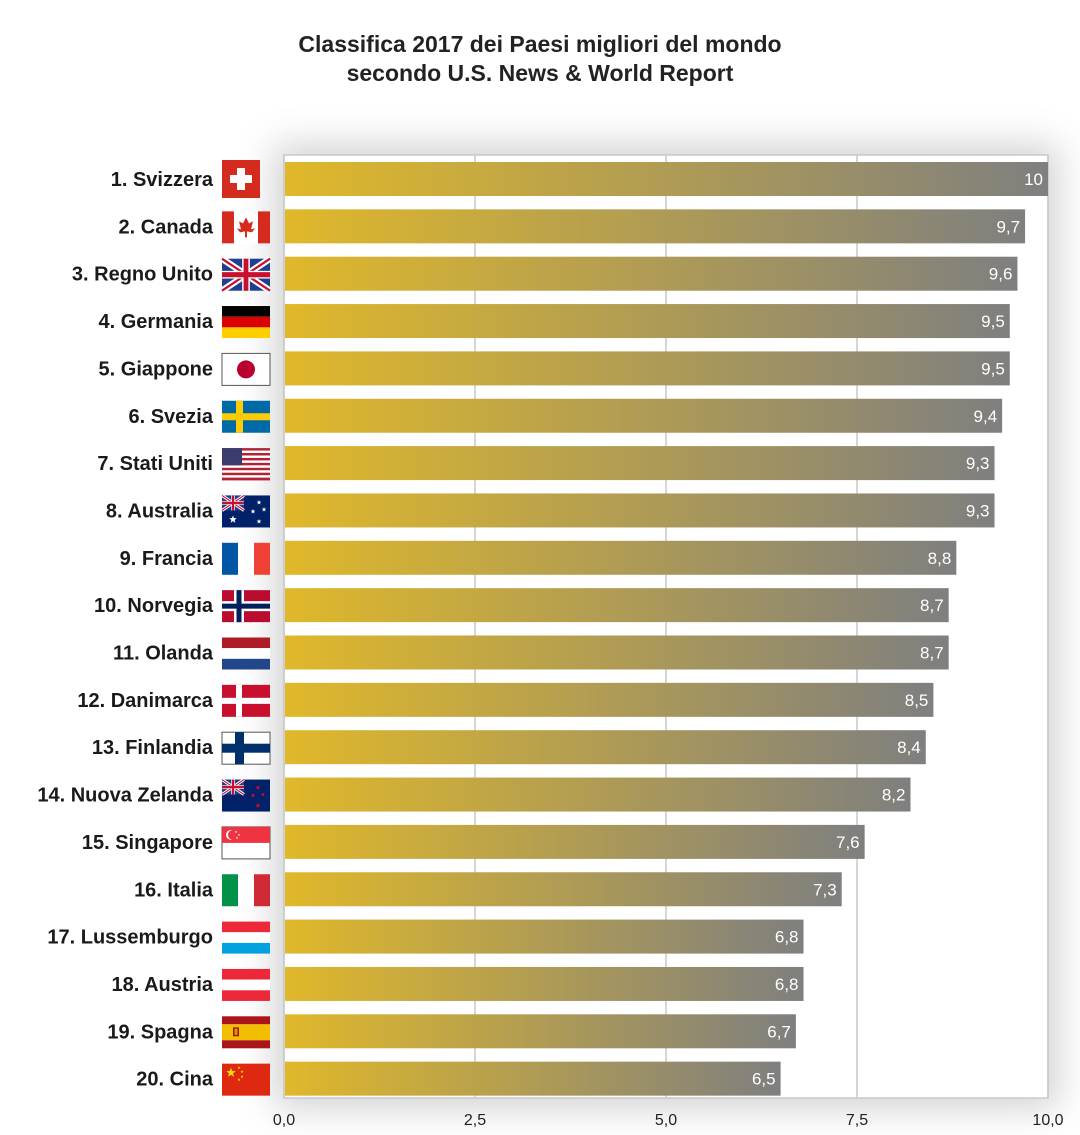 The image size is (1080, 1135). Describe the element at coordinates (170, 417) in the screenshot. I see `category-label: 6. Svezia` at that location.